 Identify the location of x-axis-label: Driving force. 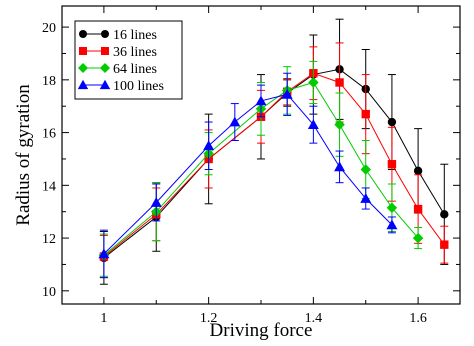
(261, 330).